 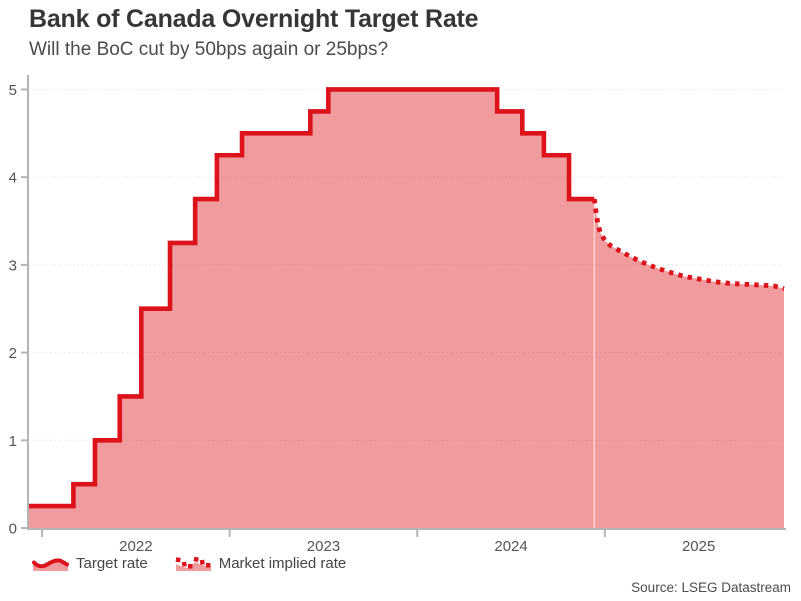 What do you see at coordinates (282, 563) in the screenshot?
I see `legend-label-market-implied-rate: Market implied rate` at bounding box center [282, 563].